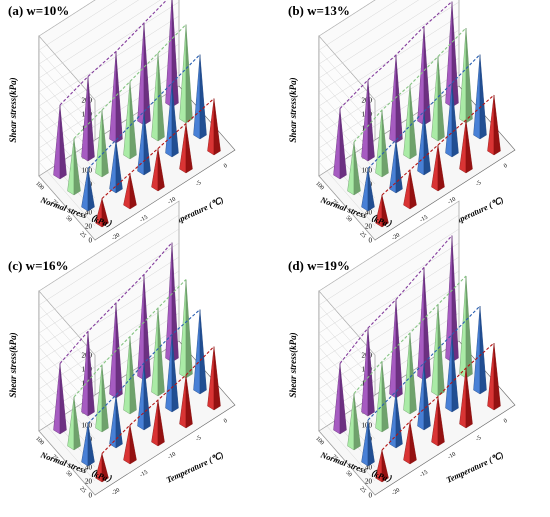  I want to click on temperature-tick-label: -5, so click(478, 184).